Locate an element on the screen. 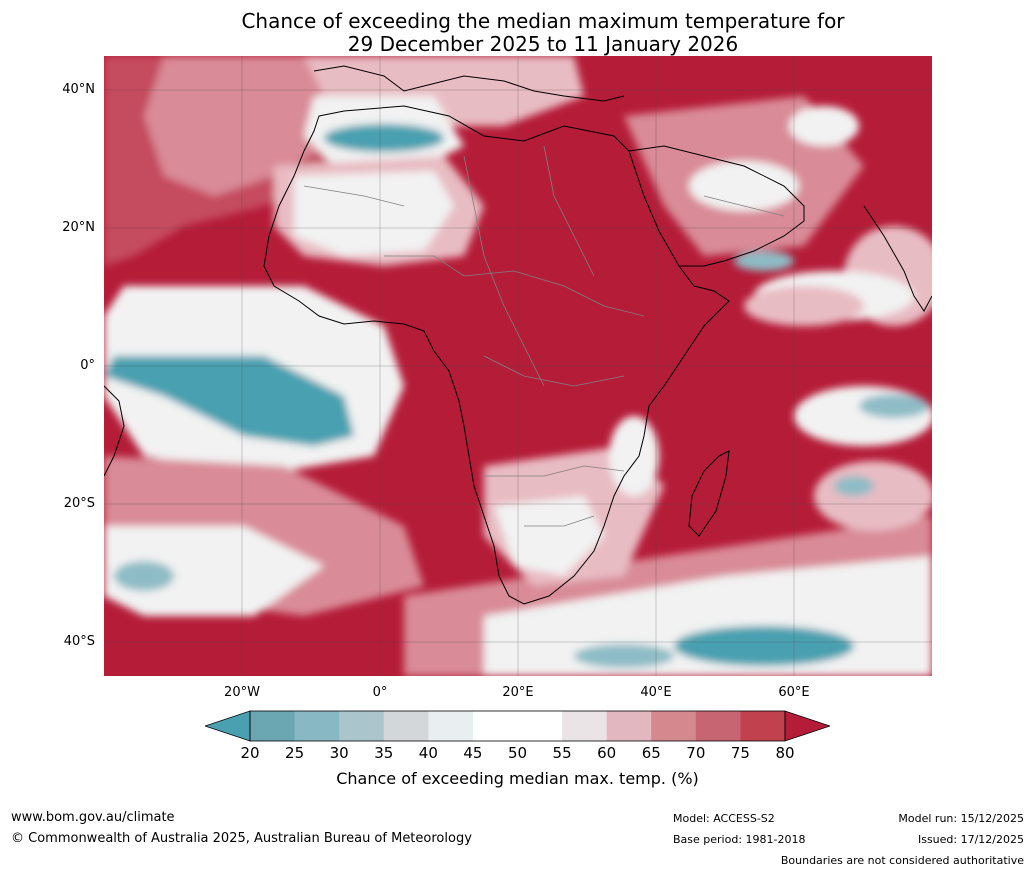 The height and width of the screenshot is (873, 1035). colorbar-tick-label: 65 is located at coordinates (651, 753).